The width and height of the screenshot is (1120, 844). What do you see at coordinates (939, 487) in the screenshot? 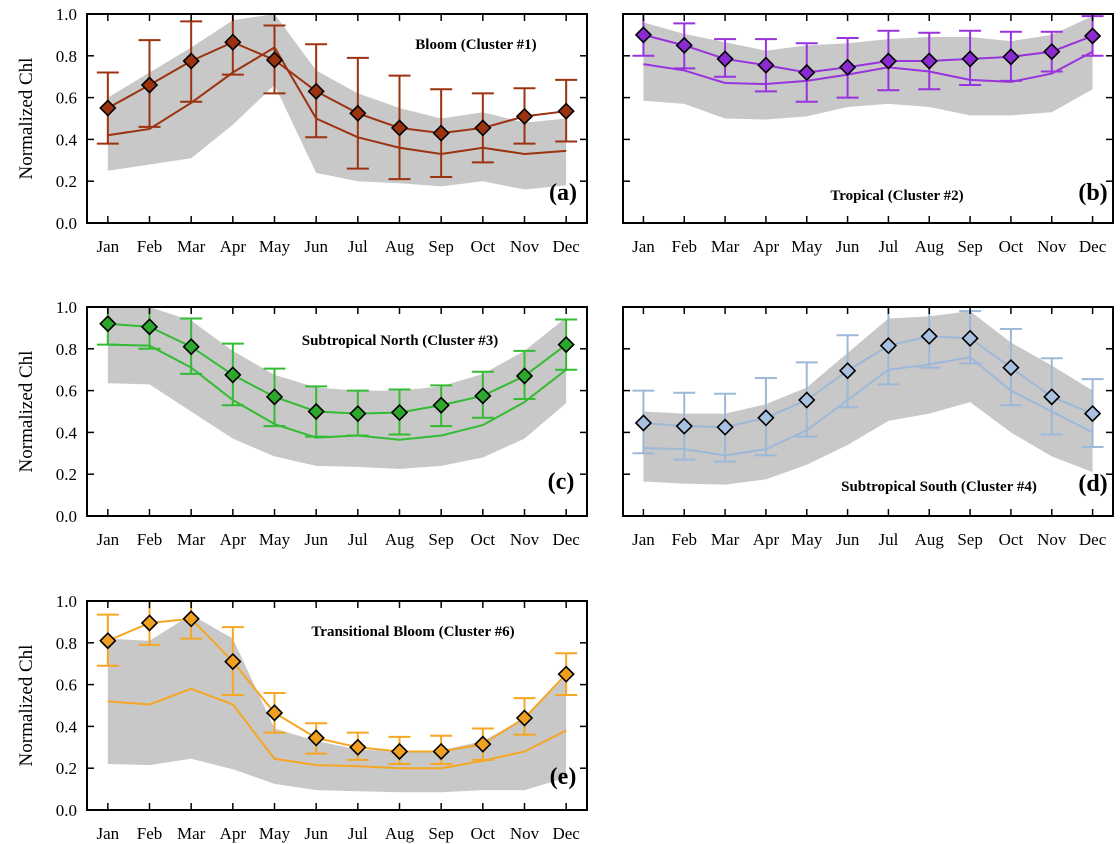
I see `cluster-label: Subtropical South (Cluster #4)` at bounding box center [939, 487].